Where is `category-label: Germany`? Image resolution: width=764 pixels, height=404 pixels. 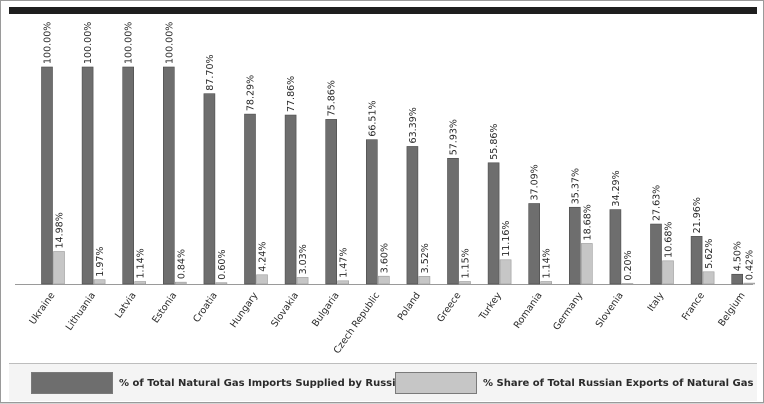
category-label: Germany is located at coordinates (568, 311).